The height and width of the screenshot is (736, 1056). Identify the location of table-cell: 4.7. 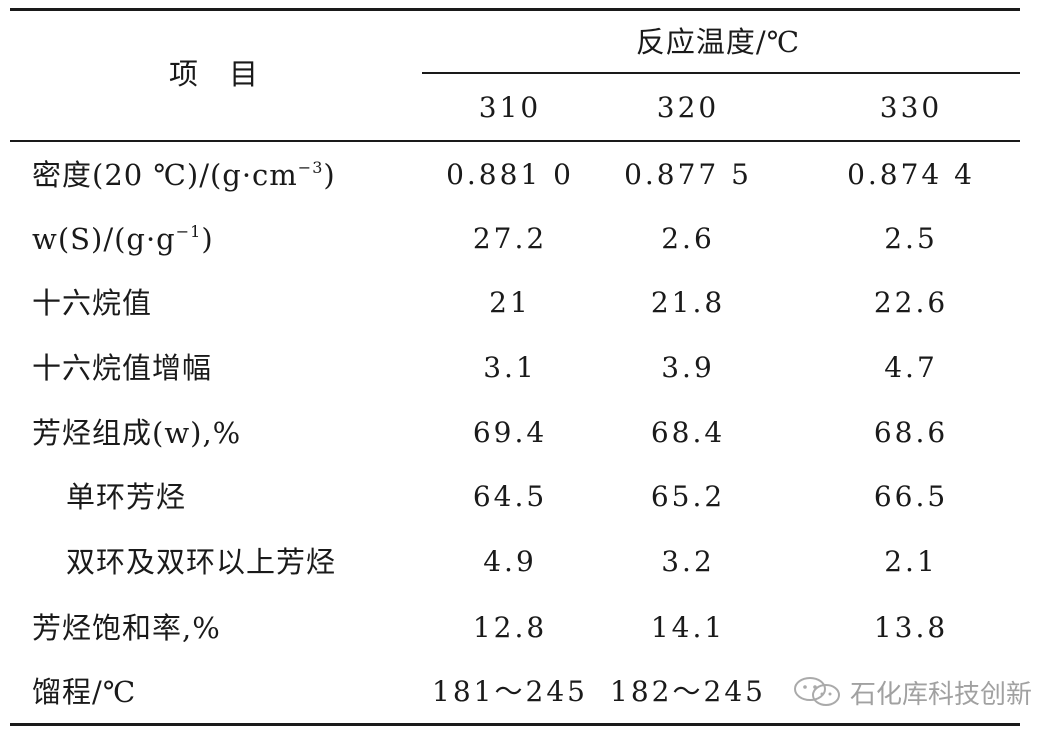
(911, 367).